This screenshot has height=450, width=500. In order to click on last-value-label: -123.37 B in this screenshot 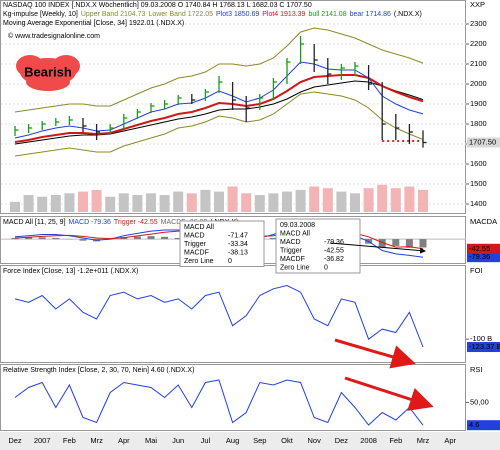, I will do `click(484, 346)`.